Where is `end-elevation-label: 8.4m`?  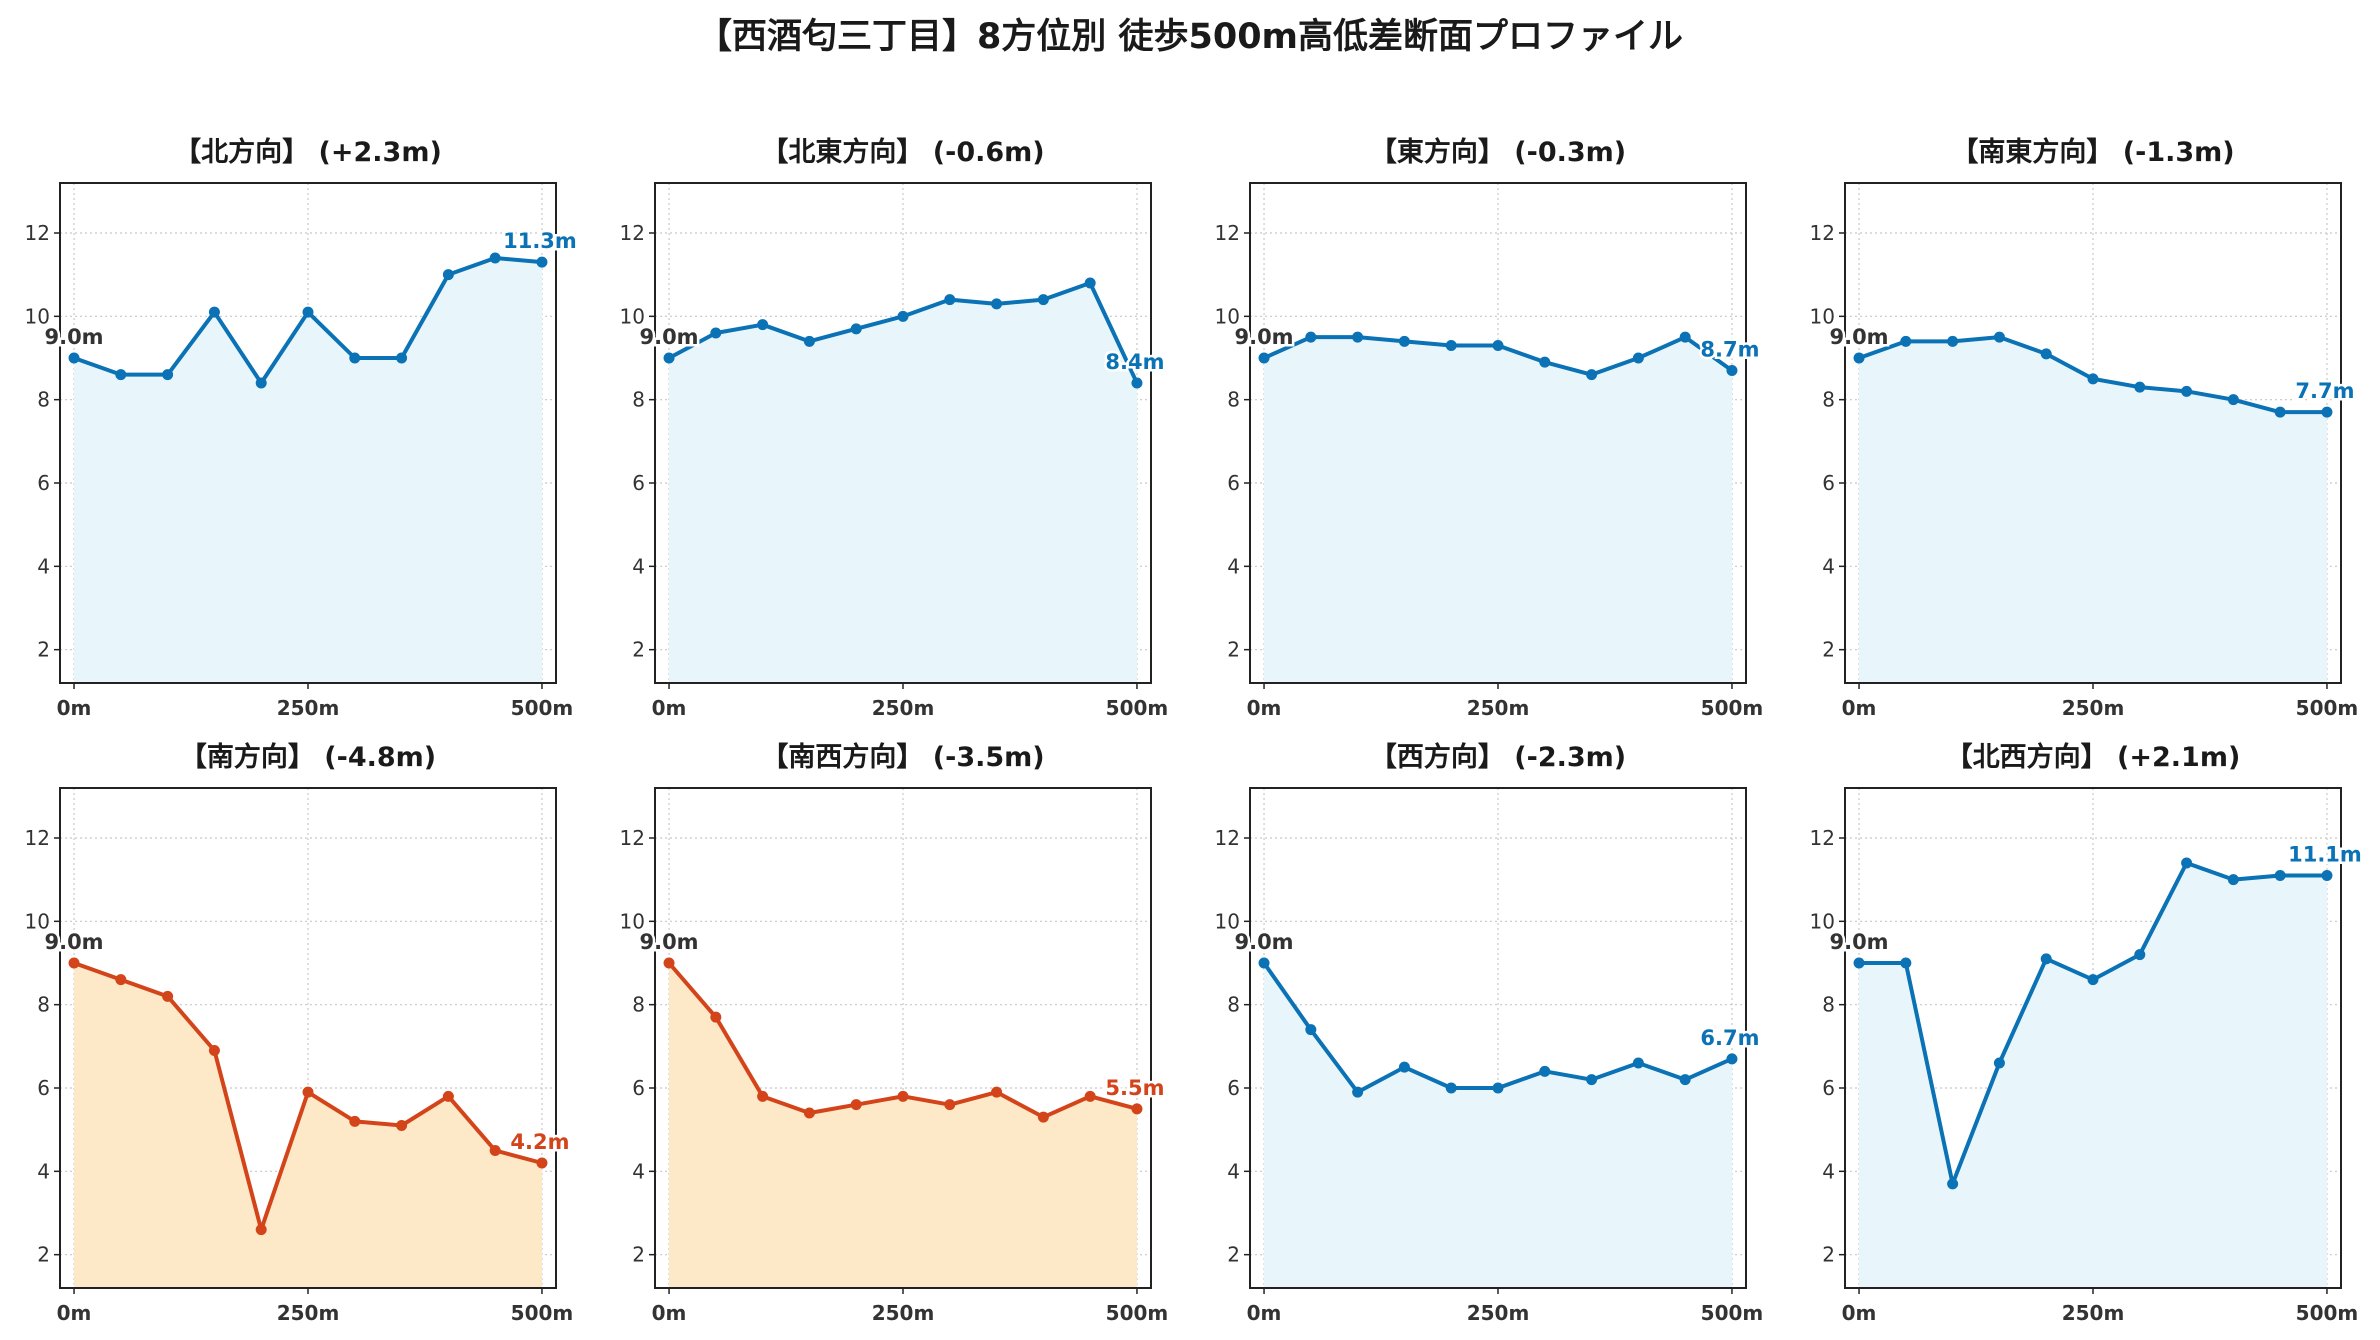 end-elevation-label: 8.4m is located at coordinates (1134, 362).